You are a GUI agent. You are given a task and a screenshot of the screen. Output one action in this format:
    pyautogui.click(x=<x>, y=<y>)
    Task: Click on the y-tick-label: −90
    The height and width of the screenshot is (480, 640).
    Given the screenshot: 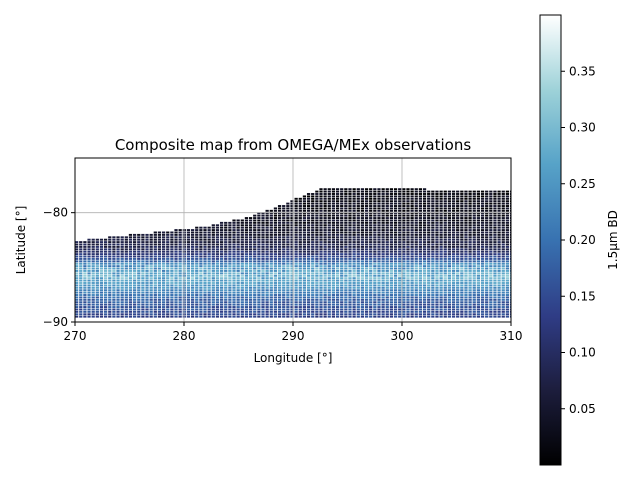 What is the action you would take?
    pyautogui.click(x=55, y=322)
    